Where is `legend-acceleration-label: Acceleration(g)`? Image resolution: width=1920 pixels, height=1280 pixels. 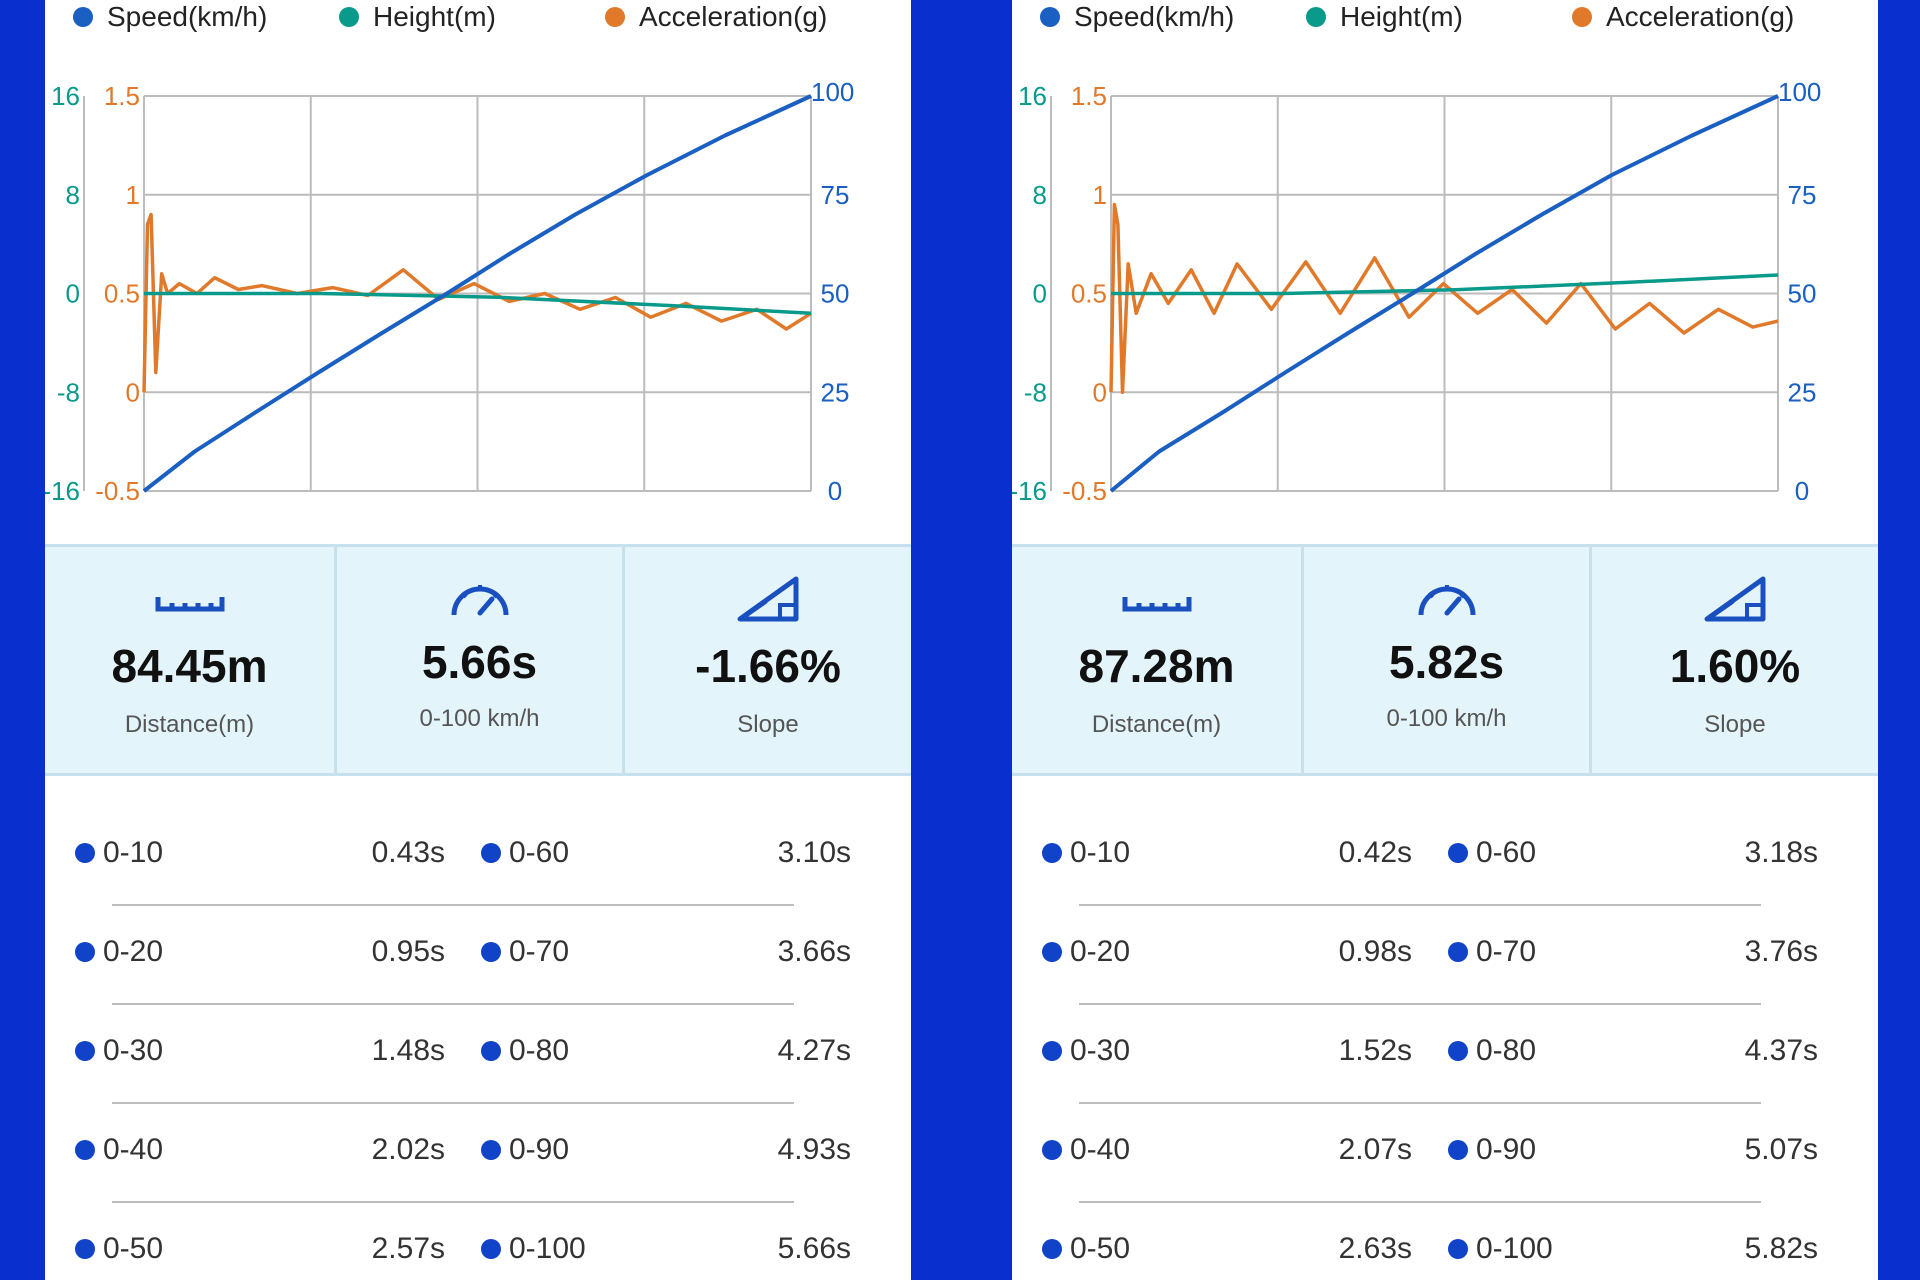 legend-acceleration-label: Acceleration(g) is located at coordinates (733, 16).